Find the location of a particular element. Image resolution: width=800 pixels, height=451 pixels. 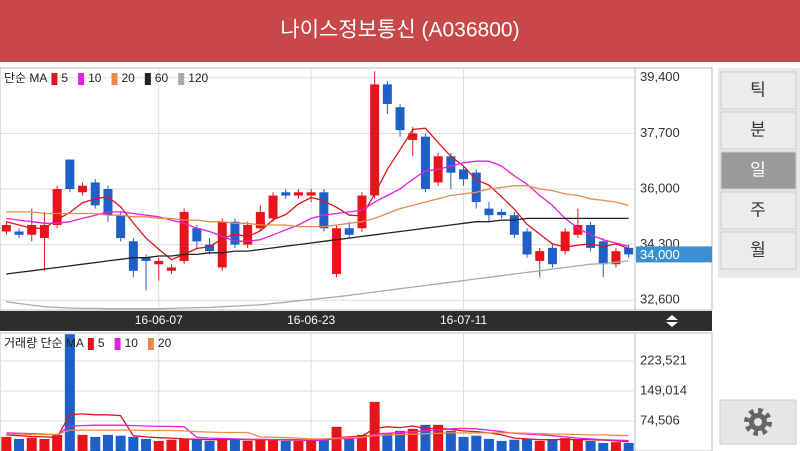

period-button: 분 is located at coordinates (758, 130).